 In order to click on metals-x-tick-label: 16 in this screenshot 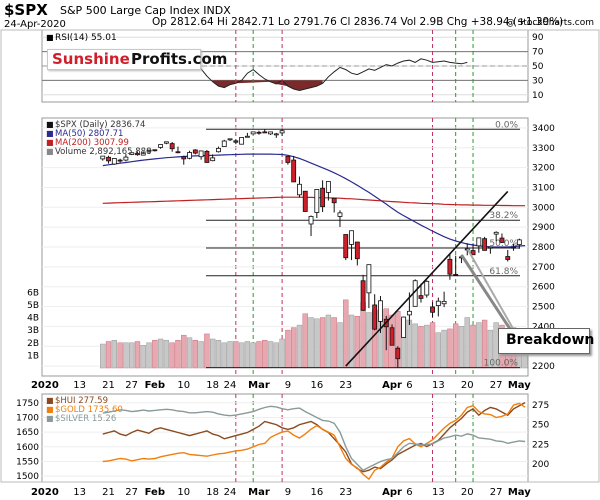, I will do `click(316, 492)`.